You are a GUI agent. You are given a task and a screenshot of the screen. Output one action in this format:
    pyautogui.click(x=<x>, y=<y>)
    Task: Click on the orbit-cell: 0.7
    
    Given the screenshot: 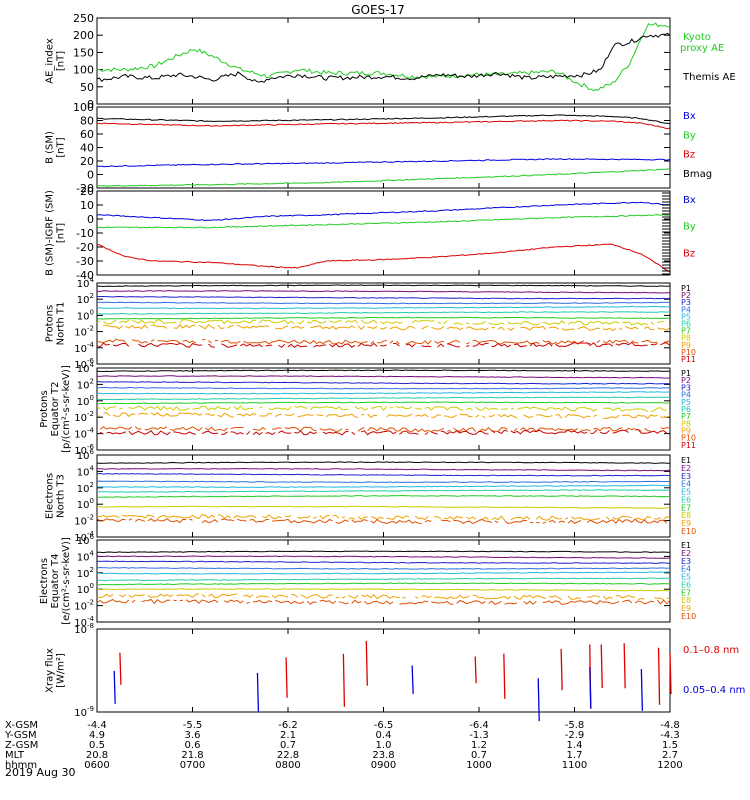 What is the action you would take?
    pyautogui.click(x=288, y=745)
    